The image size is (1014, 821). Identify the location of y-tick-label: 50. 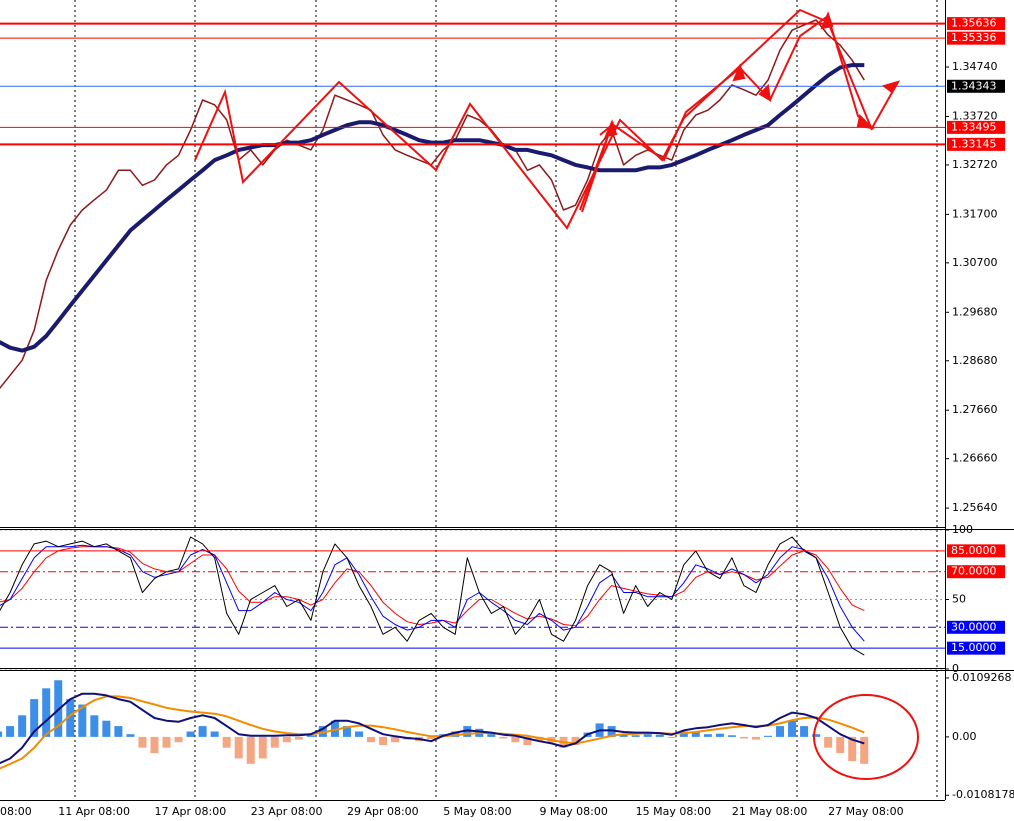
(959, 599).